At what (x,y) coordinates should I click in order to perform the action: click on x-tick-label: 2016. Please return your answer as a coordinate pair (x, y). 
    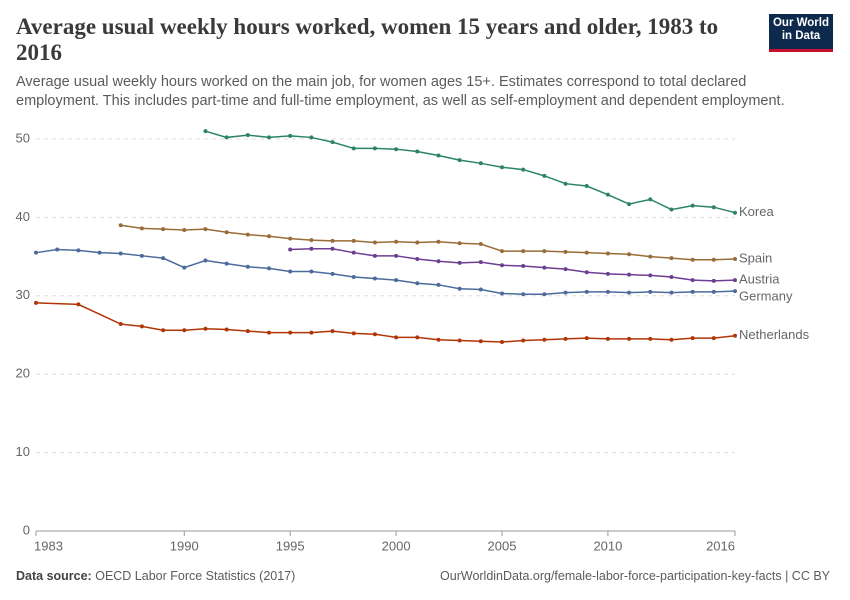
    Looking at the image, I should click on (720, 545).